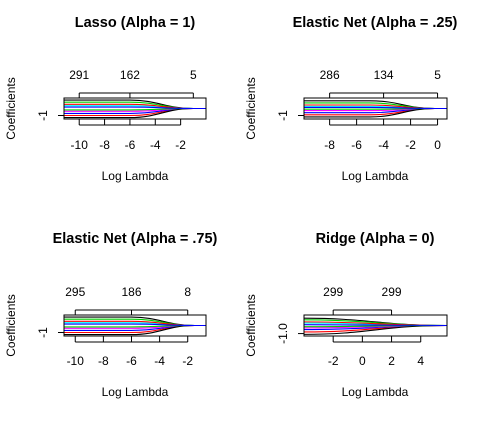  Describe the element at coordinates (391, 361) in the screenshot. I see `x-tick-label: 2` at that location.